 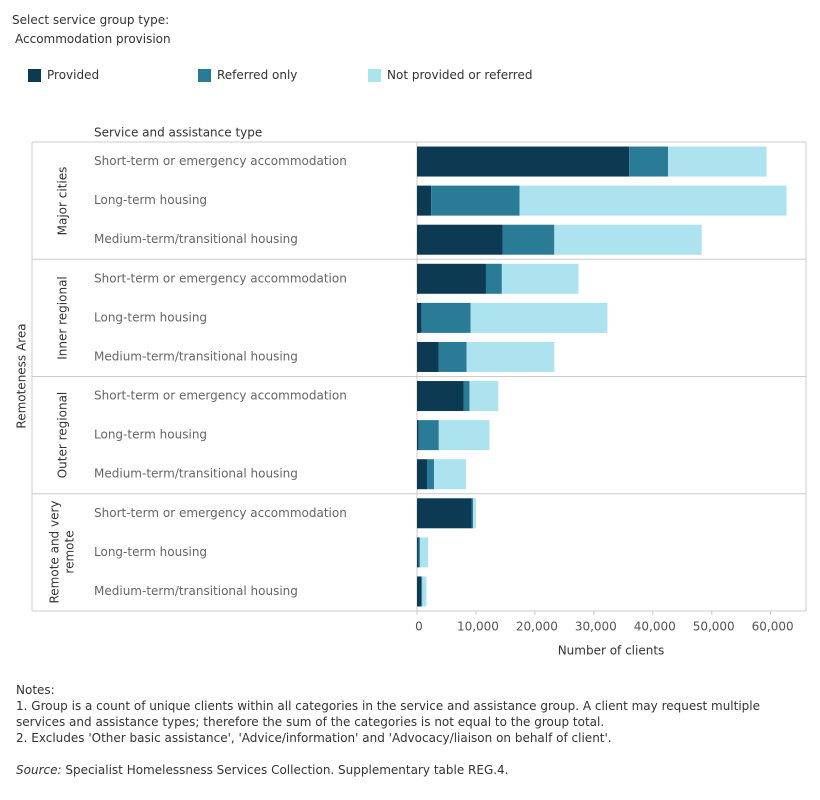 I want to click on legend-item: Not provided or referred, so click(x=450, y=75).